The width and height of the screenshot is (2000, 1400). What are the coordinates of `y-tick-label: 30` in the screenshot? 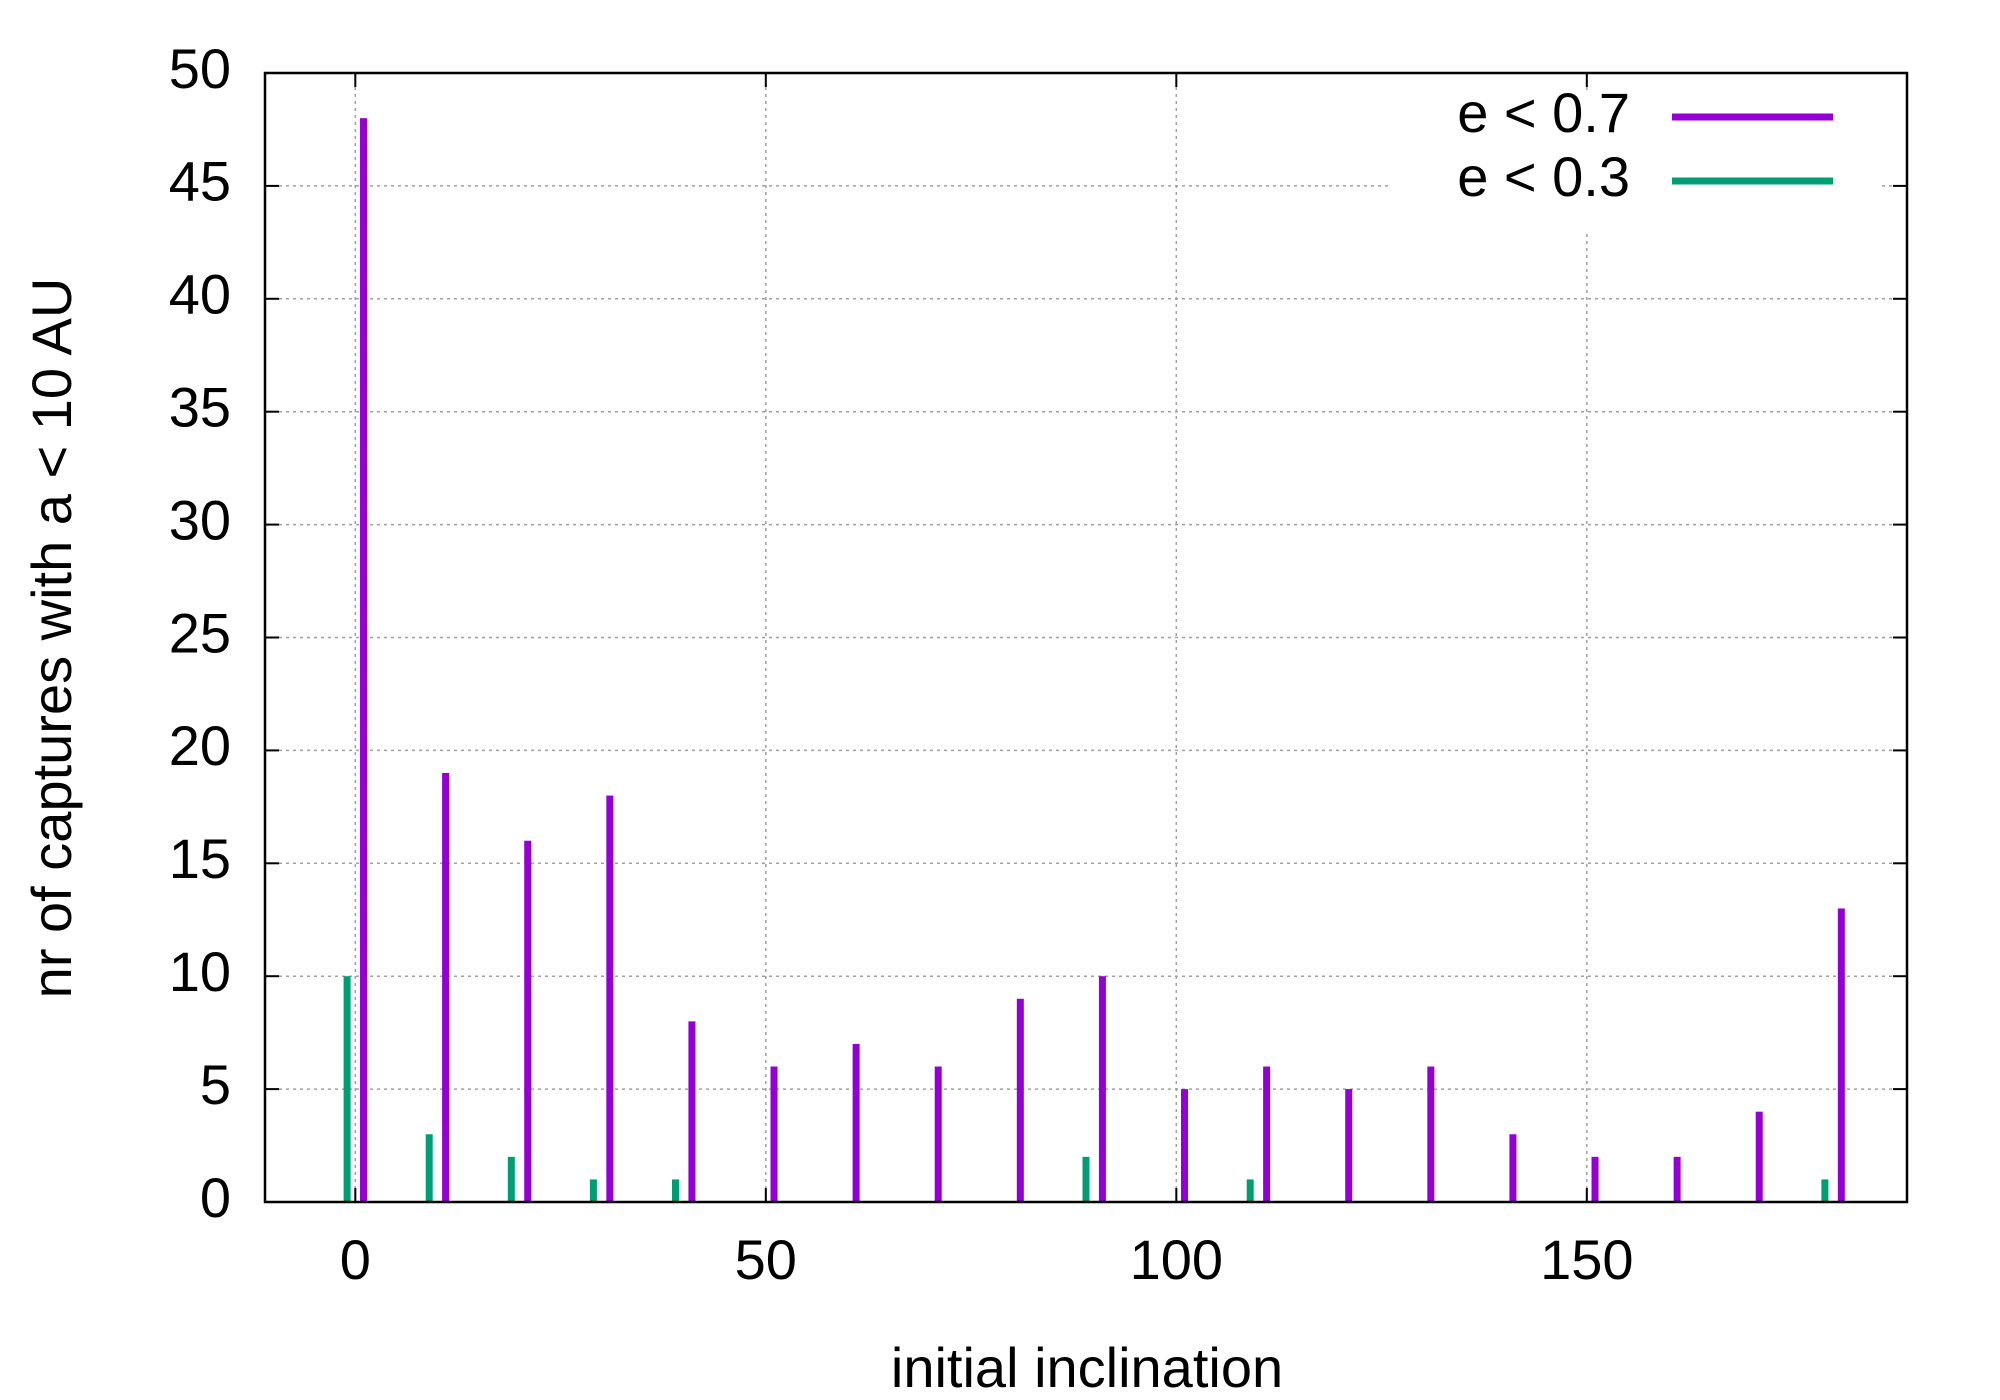 It's located at (200, 519).